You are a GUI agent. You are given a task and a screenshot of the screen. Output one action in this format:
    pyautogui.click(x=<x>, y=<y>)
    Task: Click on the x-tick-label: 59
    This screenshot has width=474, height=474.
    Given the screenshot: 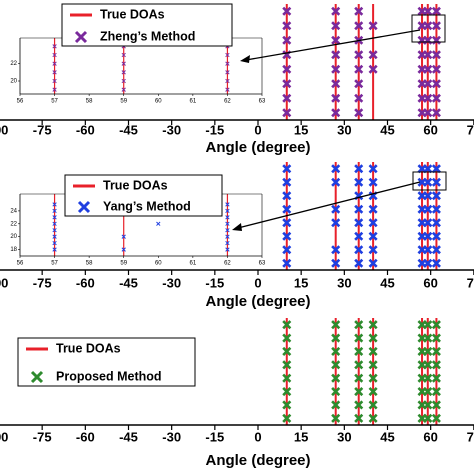 What is the action you would take?
    pyautogui.click(x=123, y=264)
    